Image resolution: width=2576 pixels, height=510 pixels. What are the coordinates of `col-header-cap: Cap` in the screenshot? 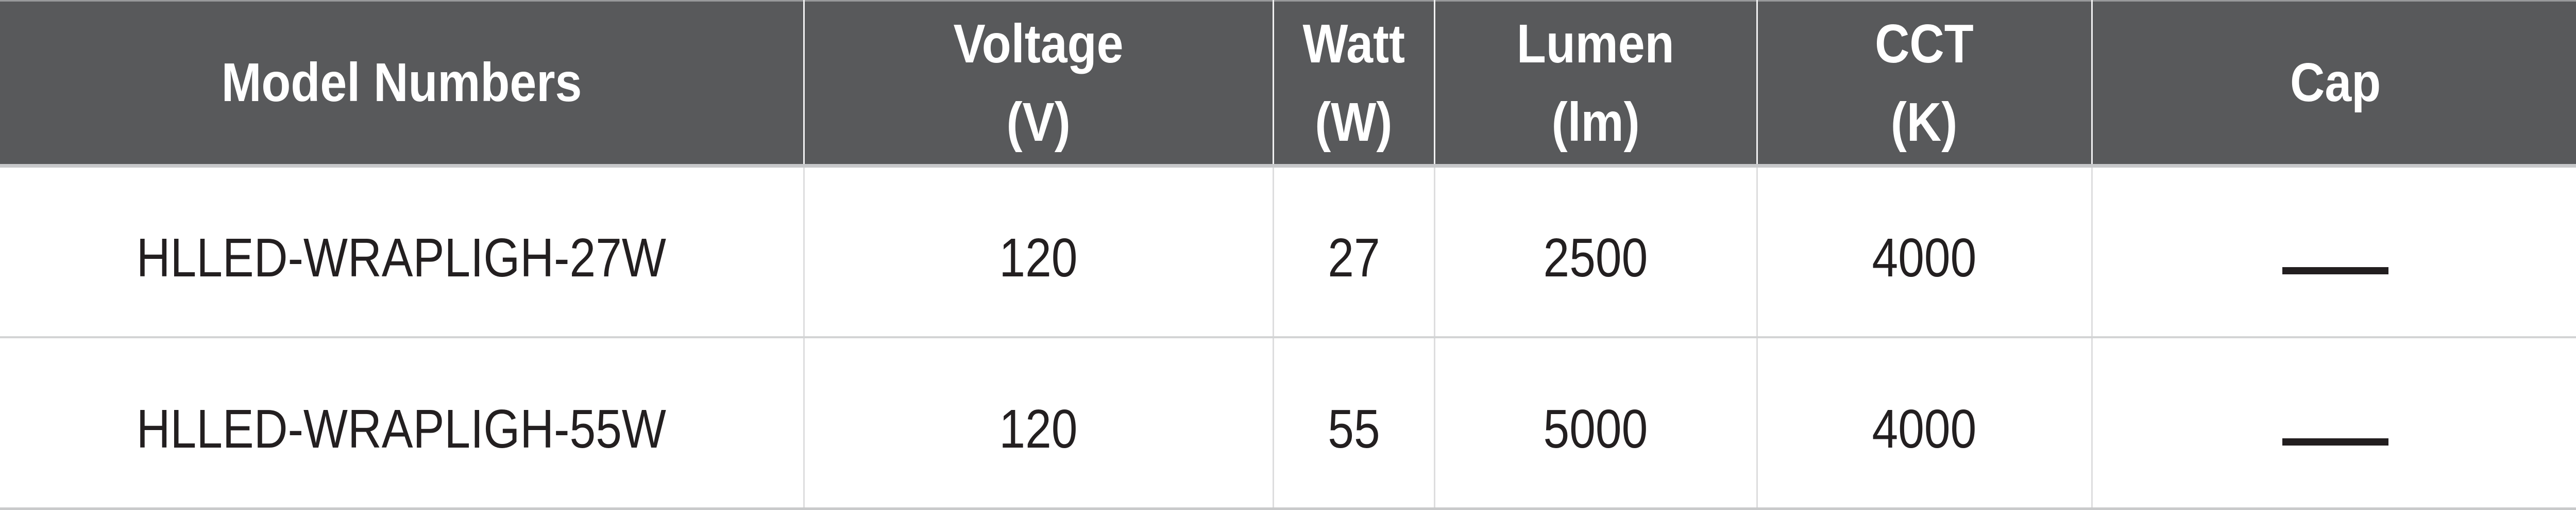 It's located at (2334, 84).